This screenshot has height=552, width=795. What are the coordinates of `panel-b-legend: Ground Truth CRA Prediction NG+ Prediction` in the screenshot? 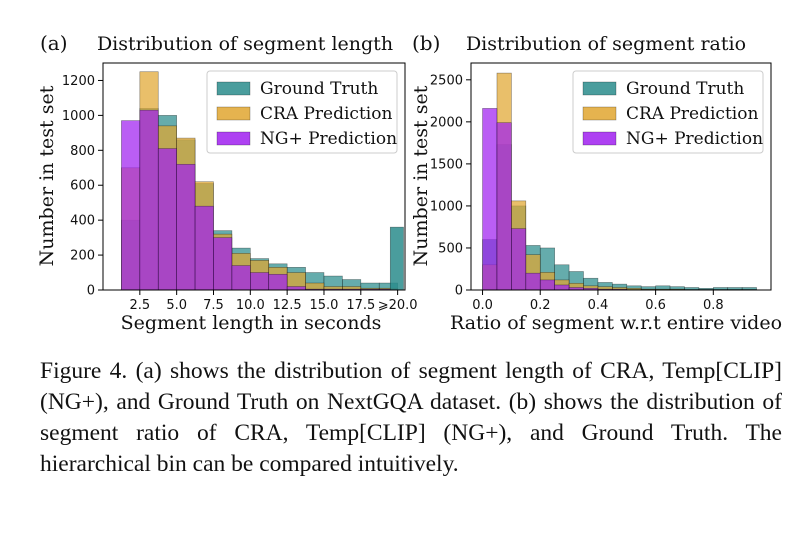 It's located at (668, 112).